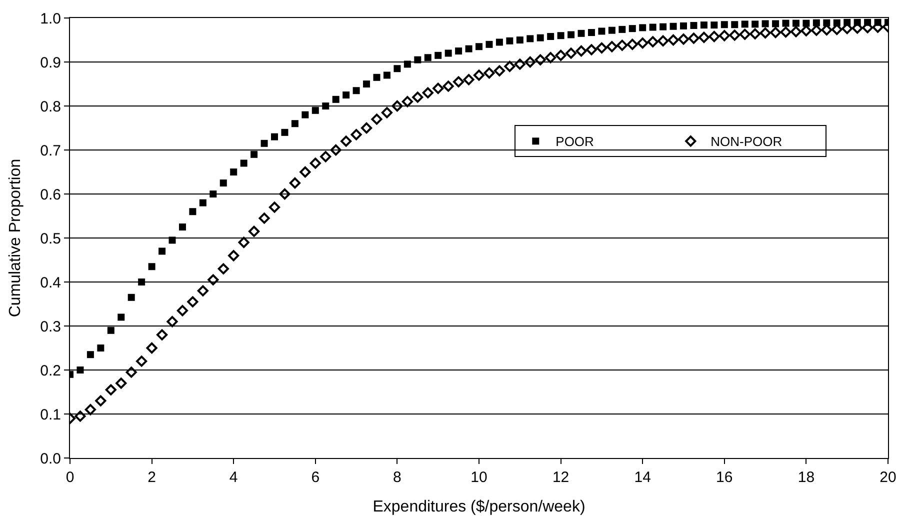 This screenshot has width=906, height=522. Describe the element at coordinates (397, 477) in the screenshot. I see `x-tick-label: 8` at that location.